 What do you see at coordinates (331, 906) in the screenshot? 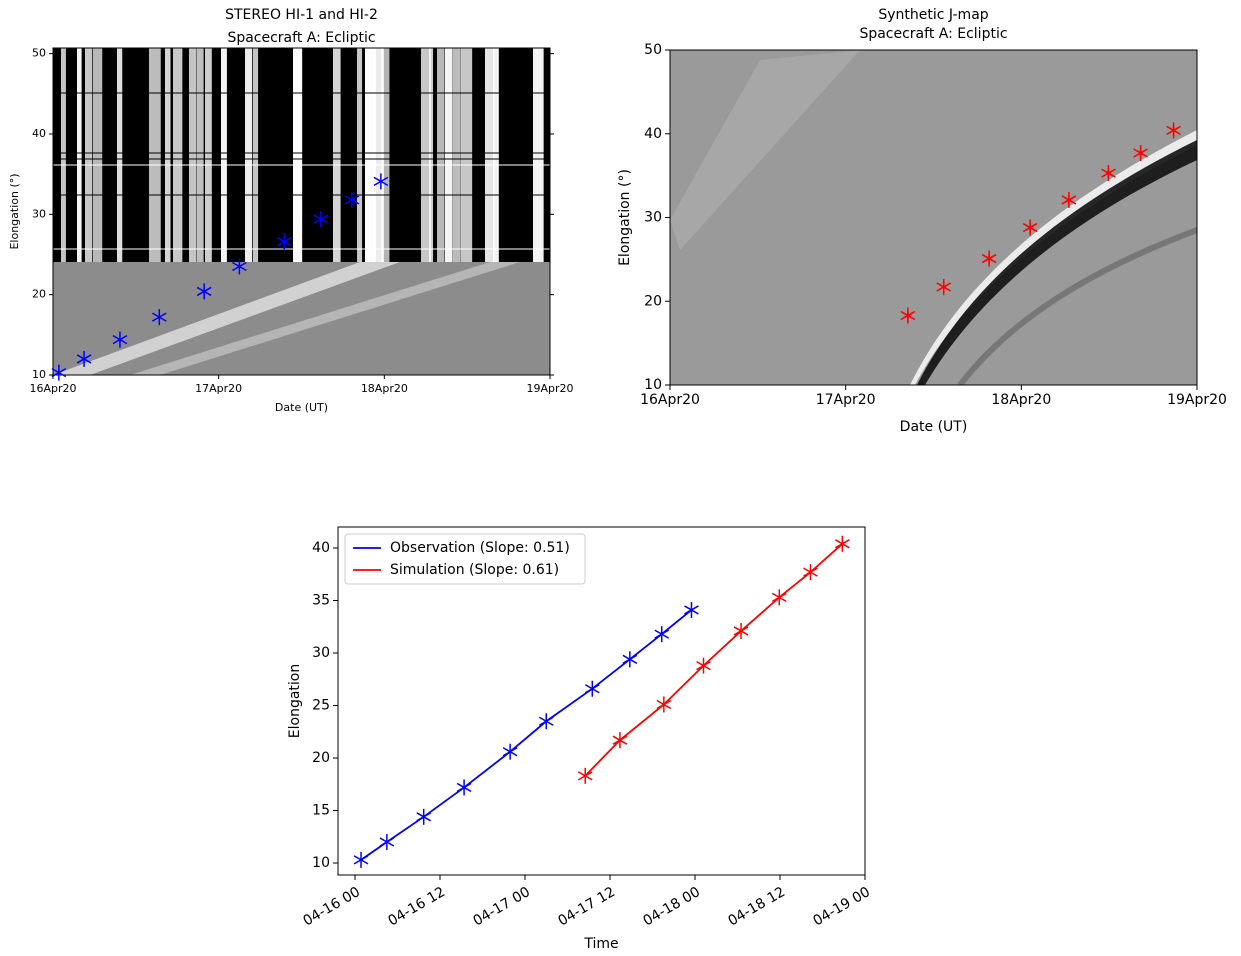
I see `x-tick-label: 04-16 00` at bounding box center [331, 906].